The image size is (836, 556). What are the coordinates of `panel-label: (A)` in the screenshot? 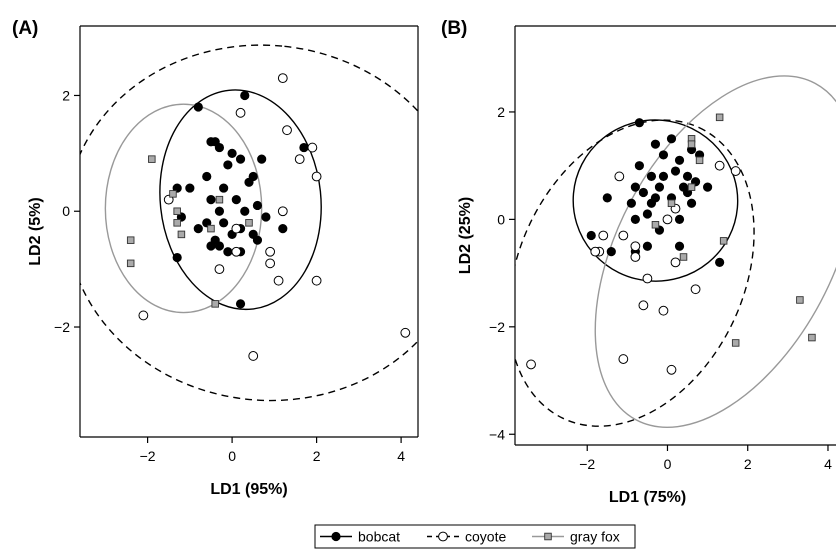 It's located at (25, 28).